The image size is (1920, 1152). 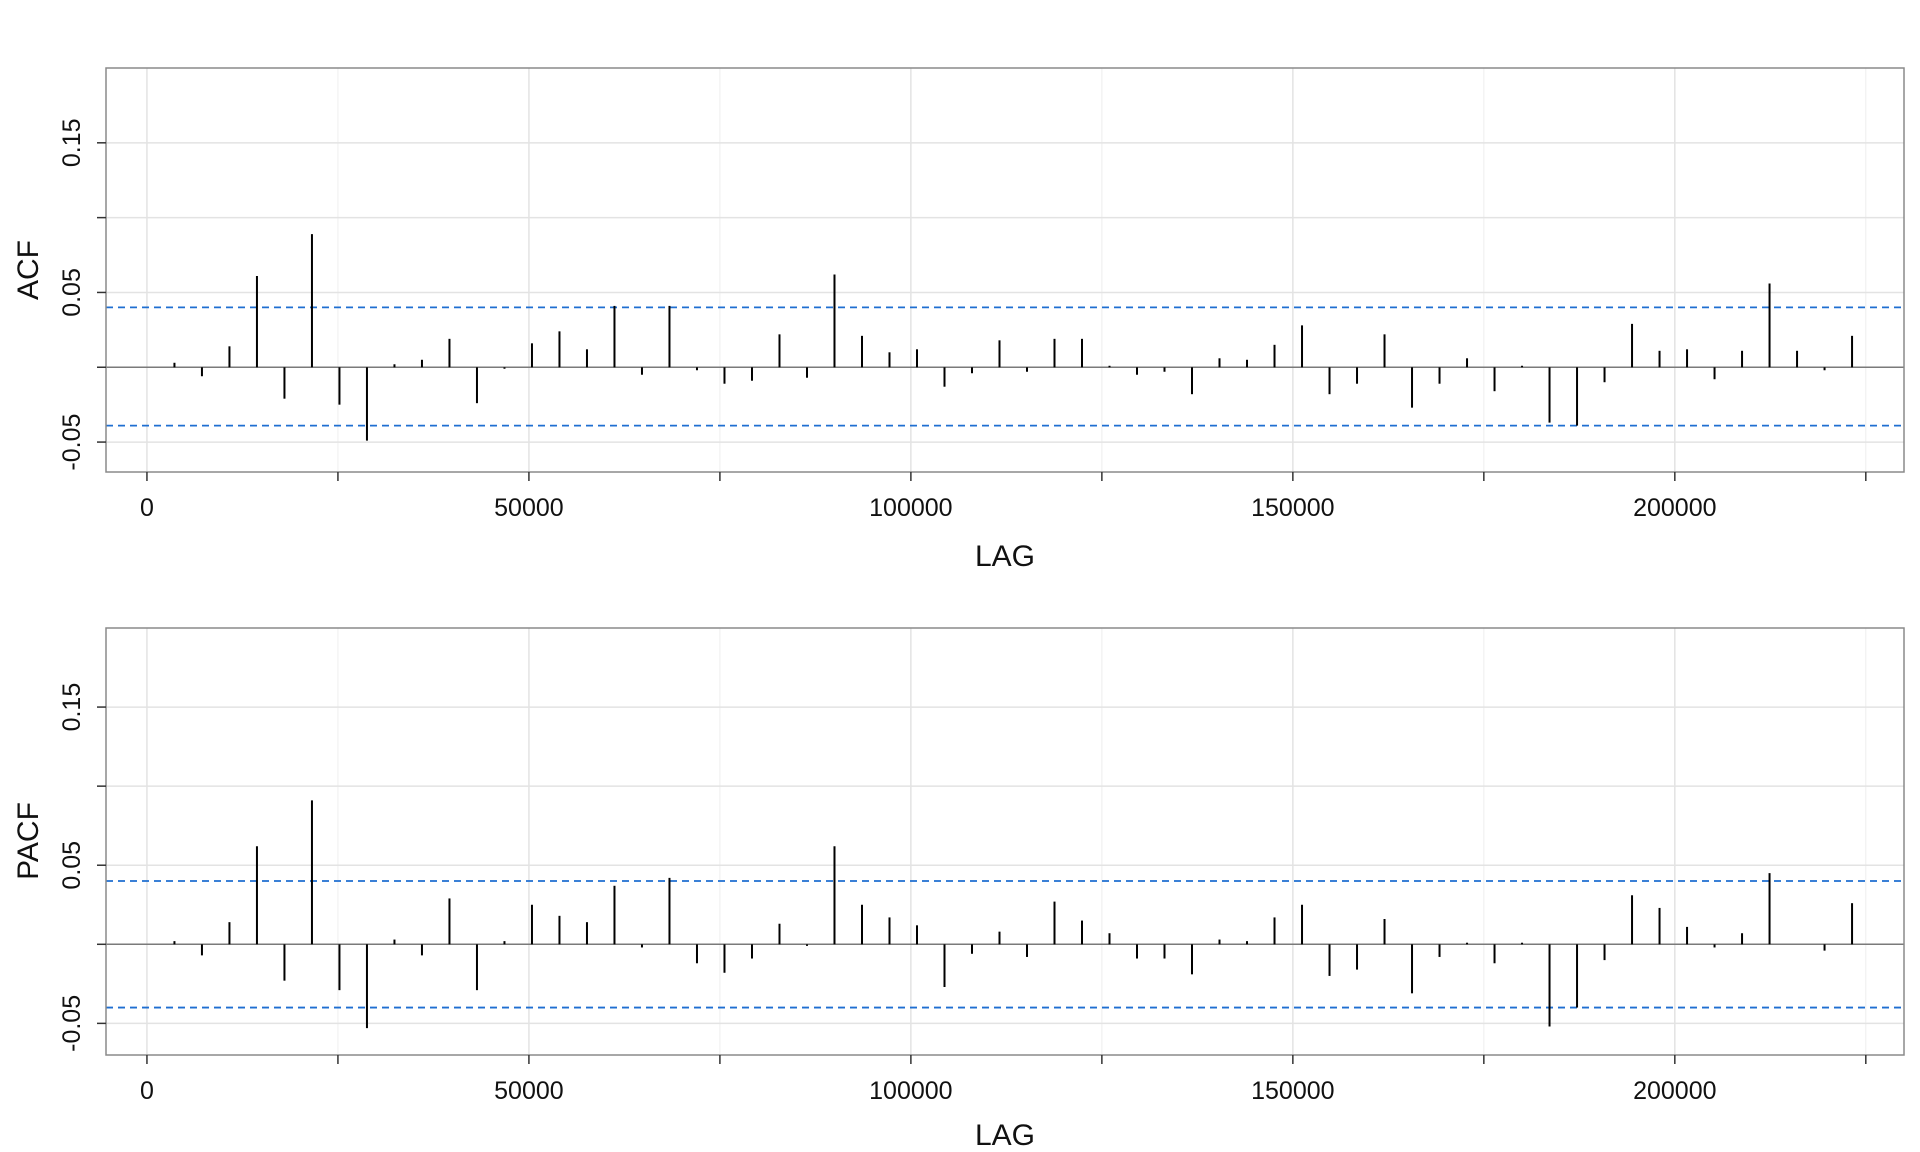 I want to click on acf-y-tick-labels: -0.05 0.05 0.15, so click(x=72, y=294).